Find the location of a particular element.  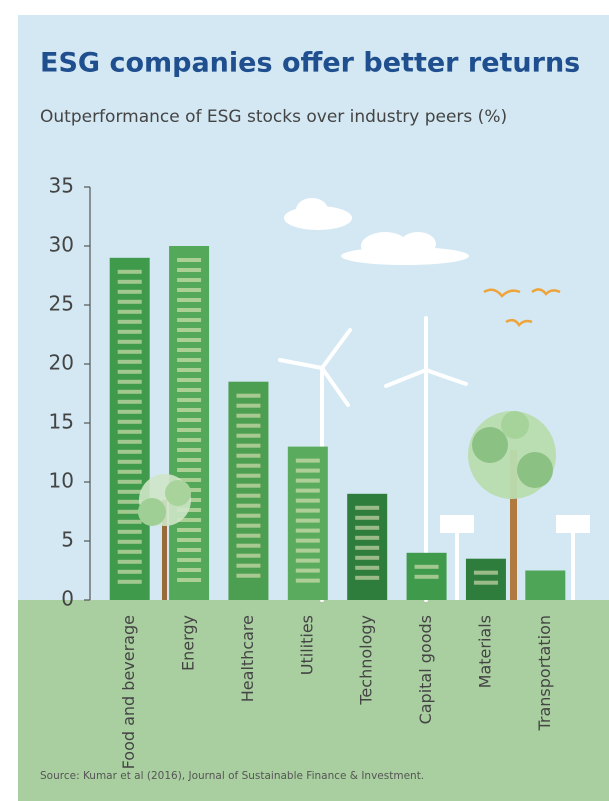

chart-title: ESG companies offer better returns is located at coordinates (310, 63).